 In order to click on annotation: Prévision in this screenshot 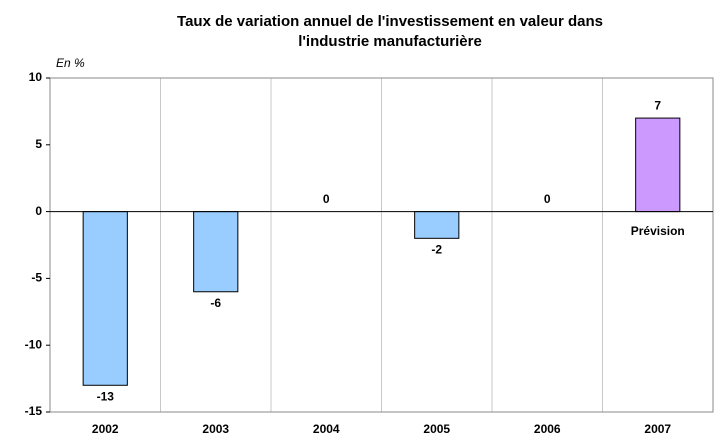, I will do `click(658, 231)`.